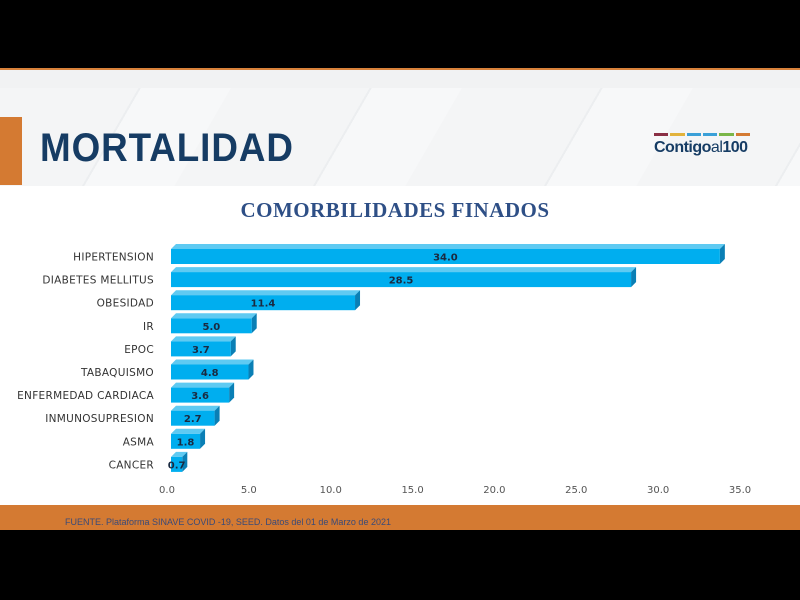 The image size is (800, 600). Describe the element at coordinates (139, 442) in the screenshot. I see `category-label: ASMA` at that location.